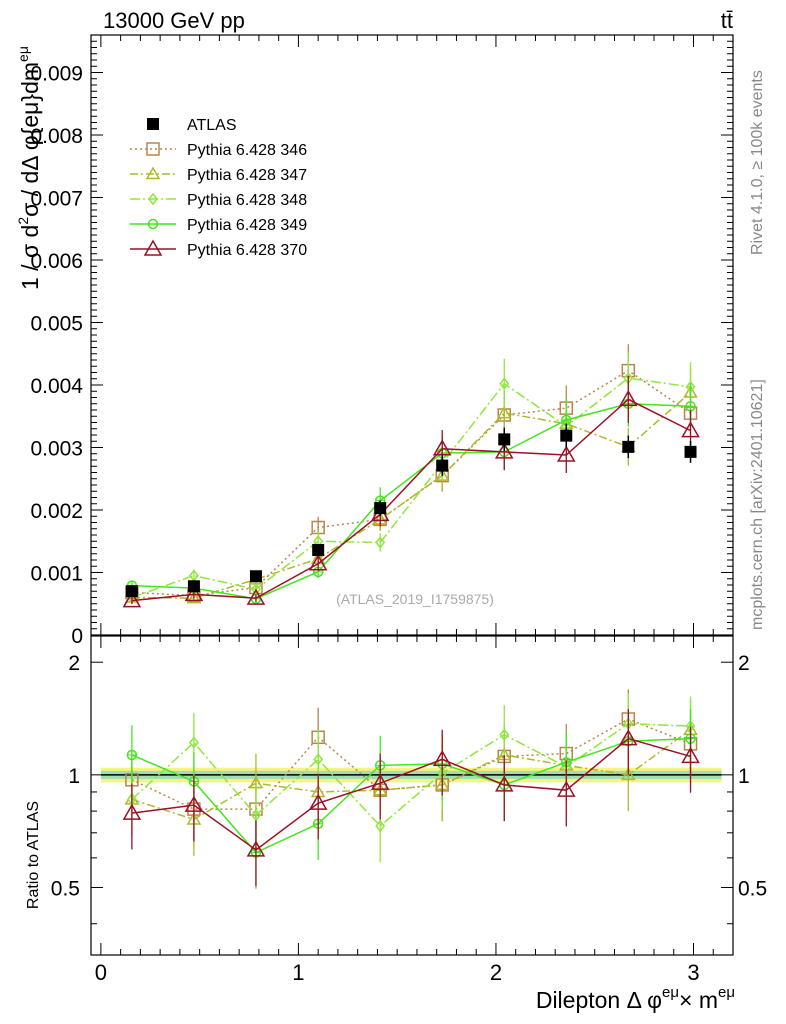  Describe the element at coordinates (56, 74) in the screenshot. I see `y-tick-label: 0.009` at that location.